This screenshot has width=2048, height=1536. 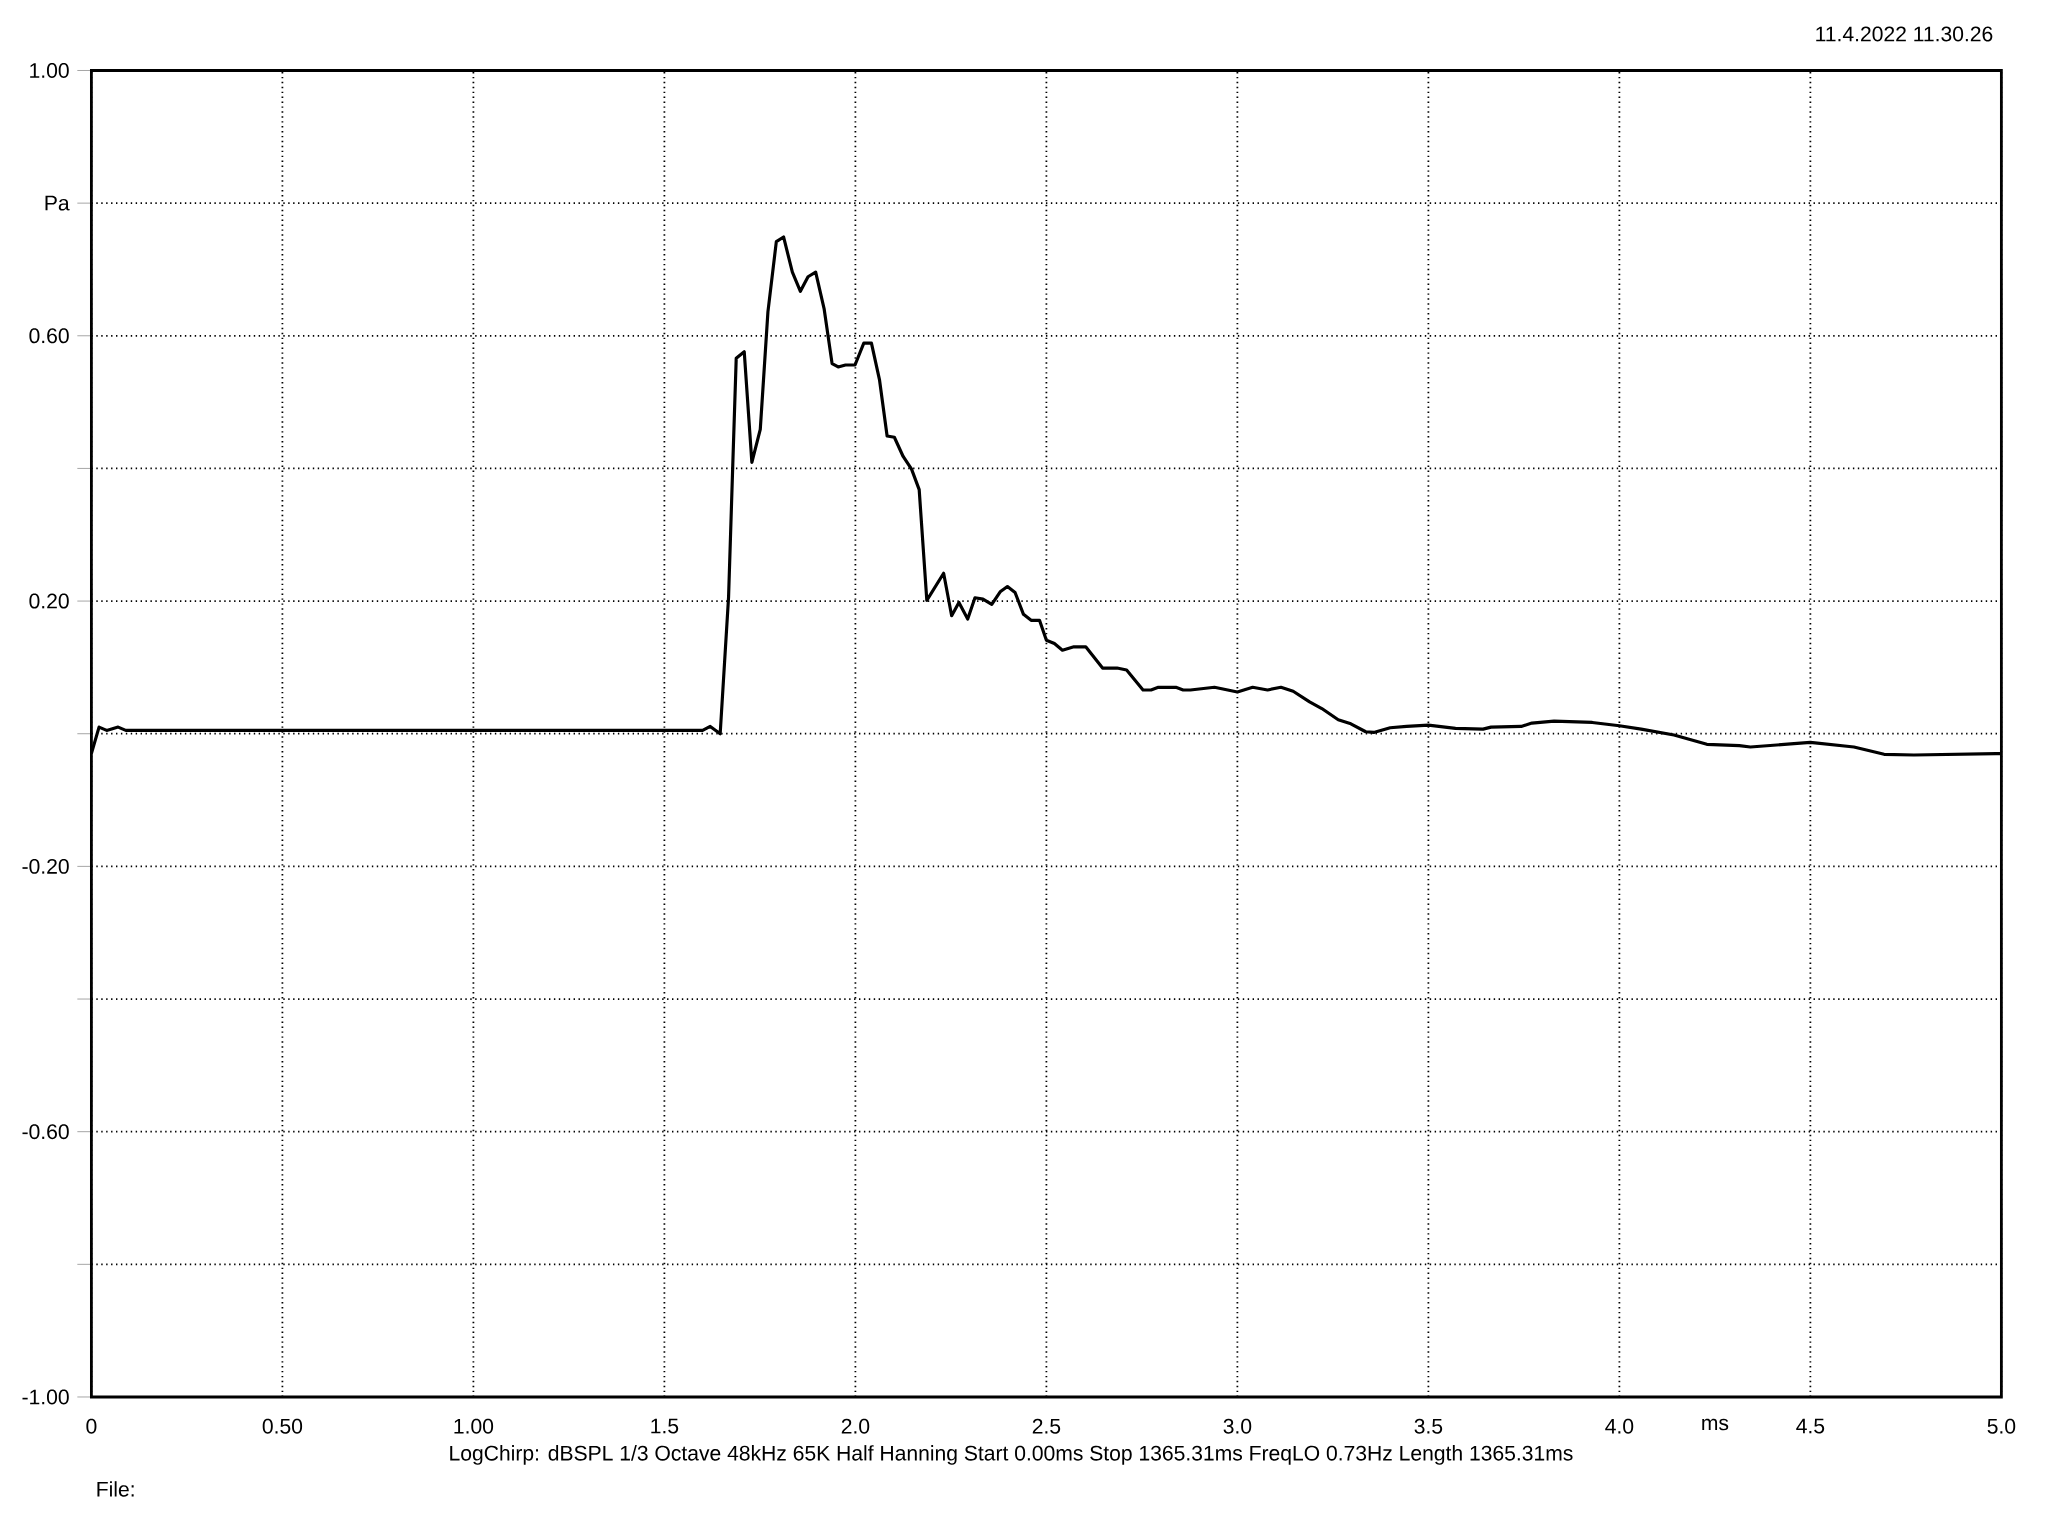 I want to click on x-tick-label: 4.5, so click(x=1810, y=1426).